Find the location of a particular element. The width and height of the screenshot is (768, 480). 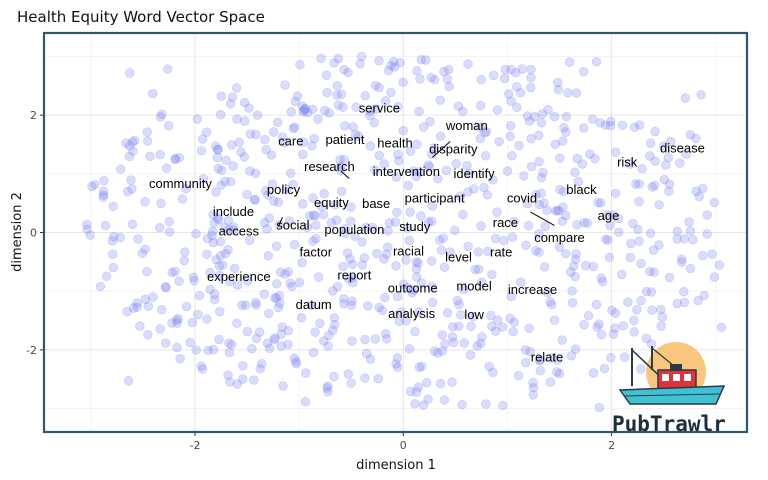

x-axis-ticks: -2 0 2 is located at coordinates (402, 442).